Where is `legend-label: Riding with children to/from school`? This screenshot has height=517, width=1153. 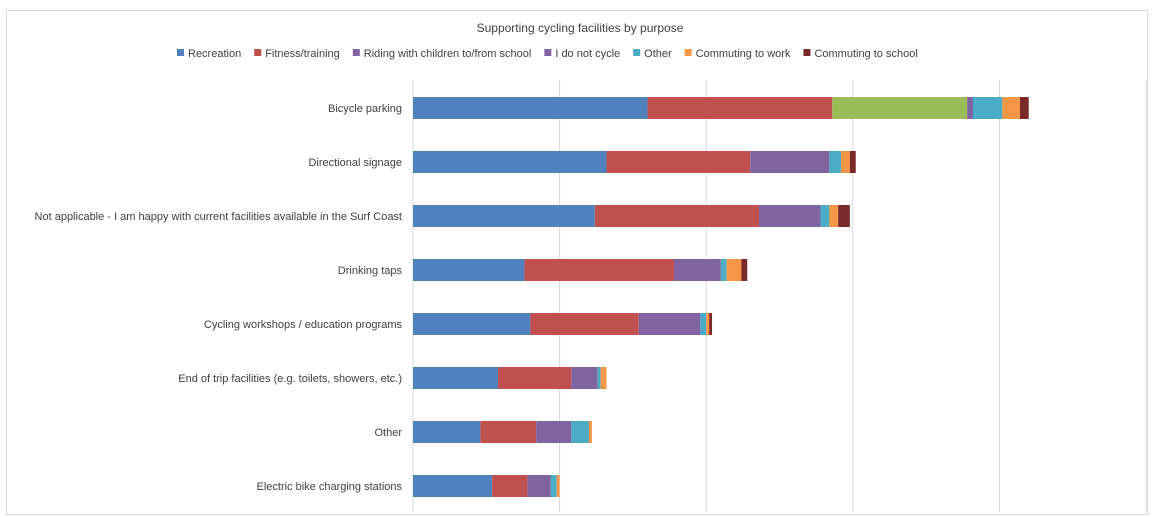
legend-label: Riding with children to/from school is located at coordinates (448, 54).